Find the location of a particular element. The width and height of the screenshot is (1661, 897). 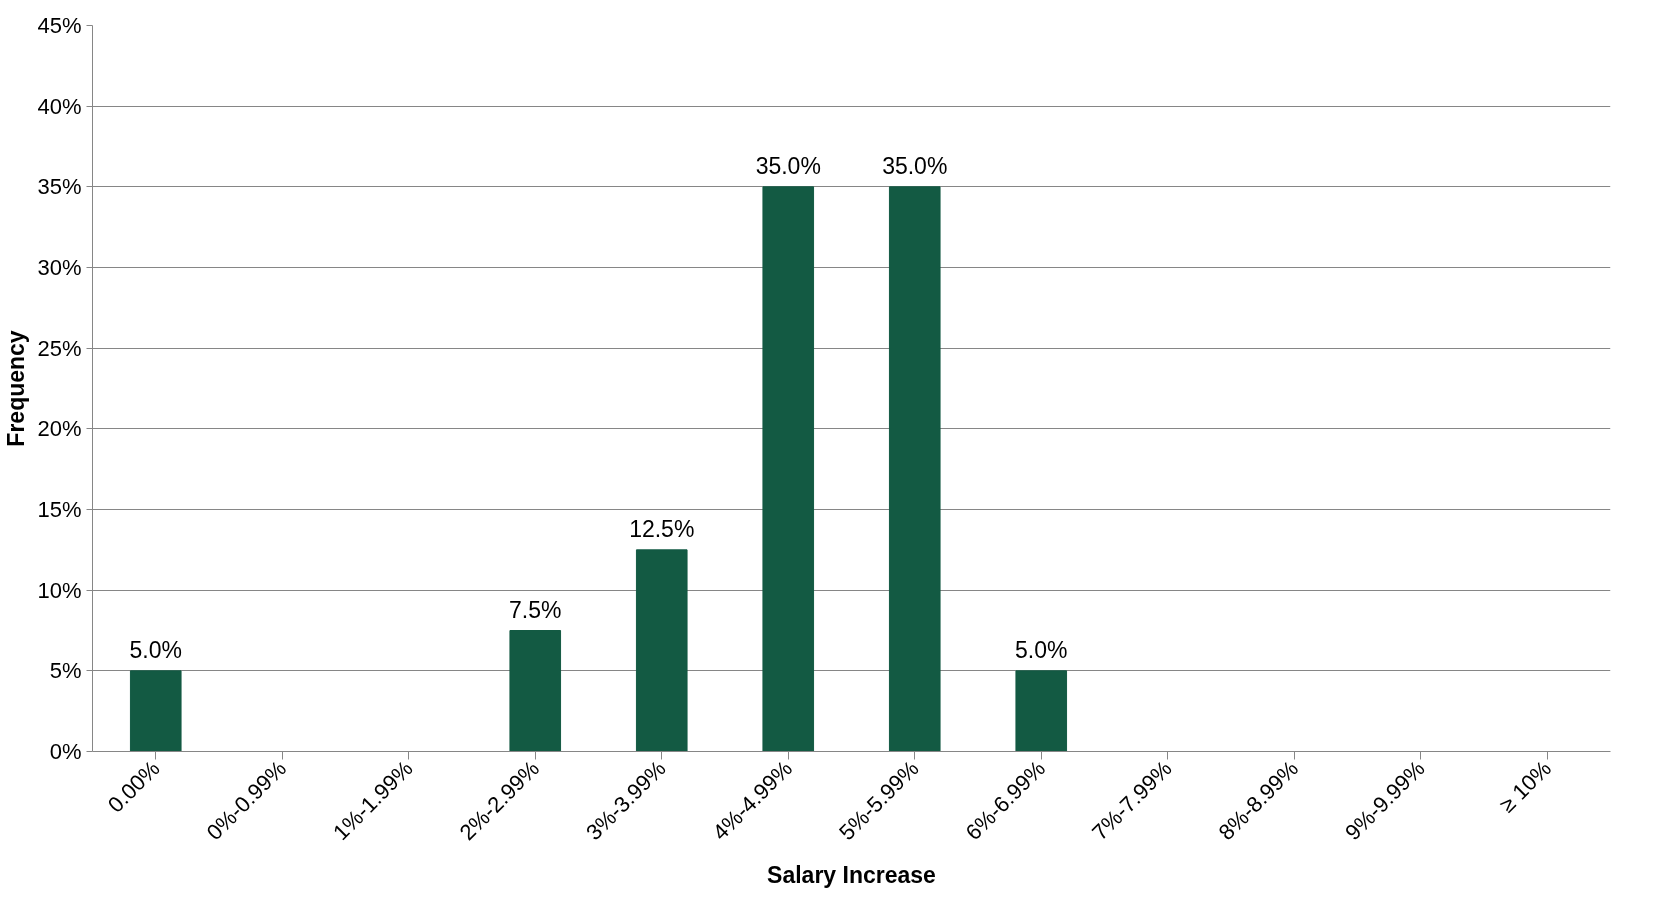

y-tick-label: 45% is located at coordinates (59, 25).